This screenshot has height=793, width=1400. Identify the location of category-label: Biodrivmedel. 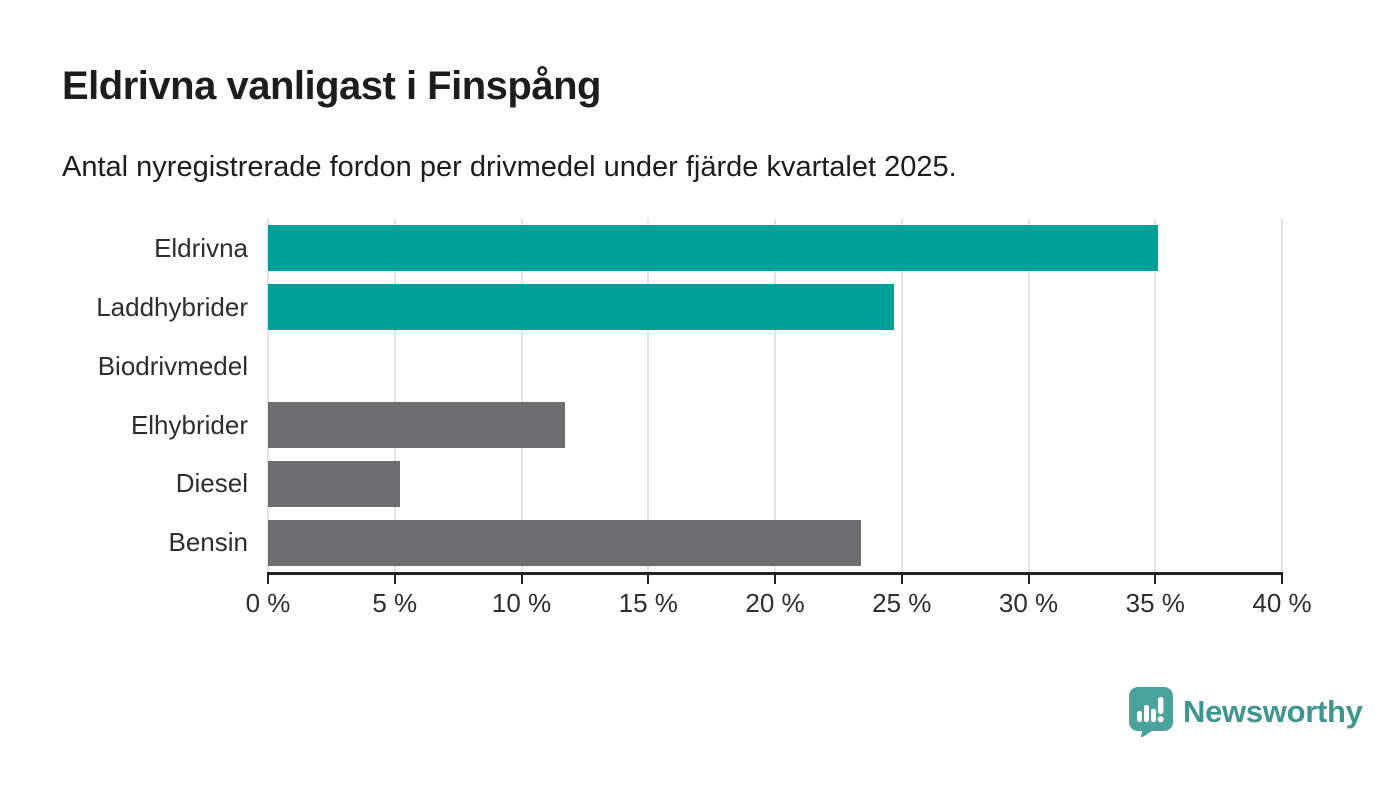
(172, 365).